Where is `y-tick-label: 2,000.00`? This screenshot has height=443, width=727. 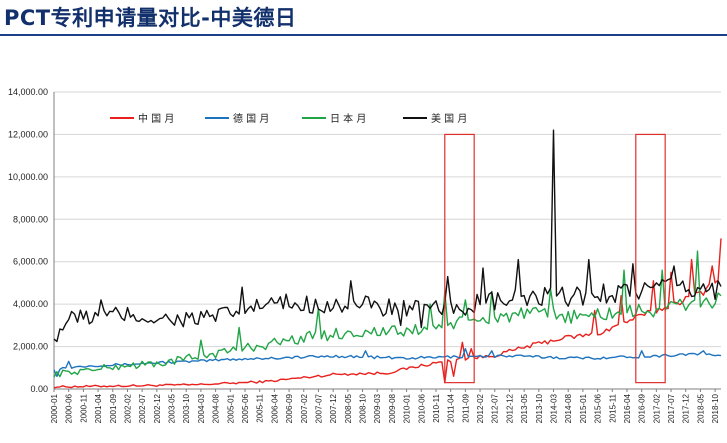 y-tick-label: 2,000.00 is located at coordinates (30, 347).